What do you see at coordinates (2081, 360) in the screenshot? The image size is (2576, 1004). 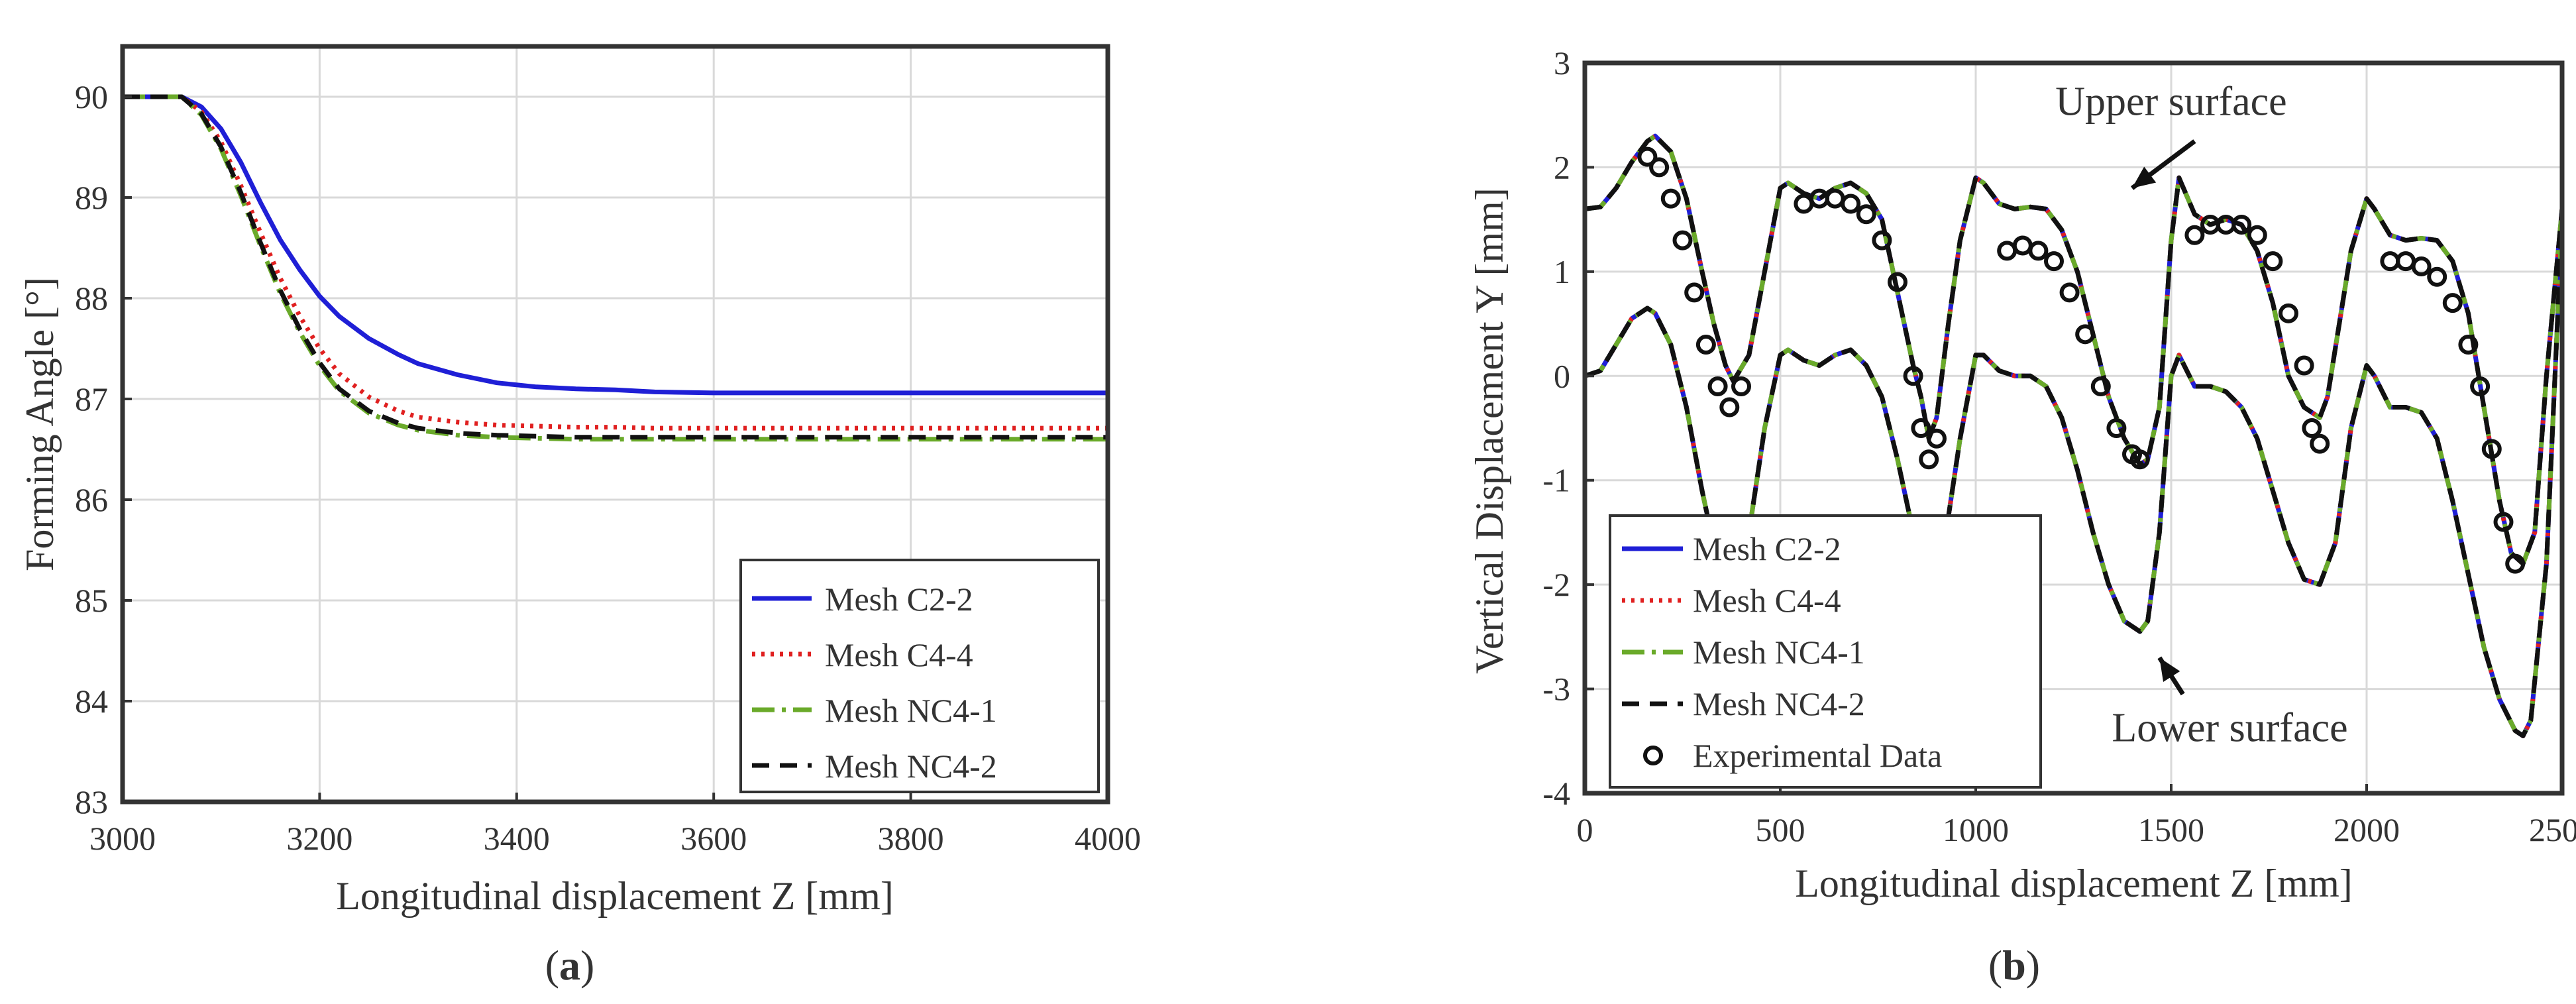 I see `panel-b-experimental-markers` at bounding box center [2081, 360].